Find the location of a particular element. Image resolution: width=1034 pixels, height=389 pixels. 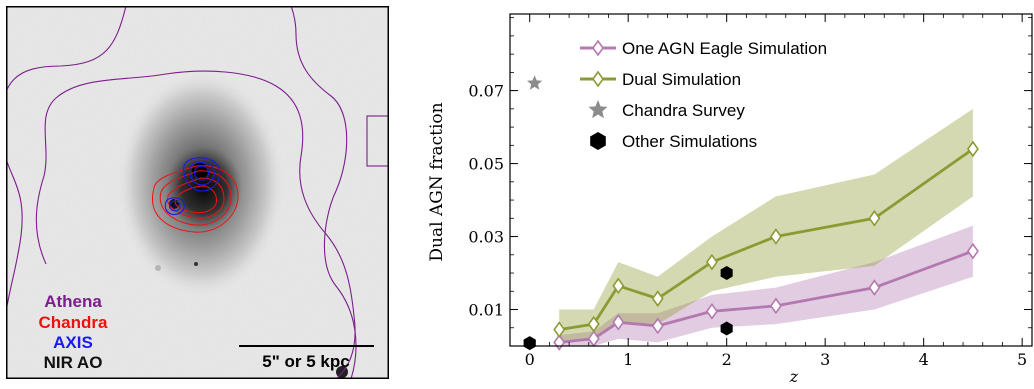

galaxy-bulge is located at coordinates (204, 188).